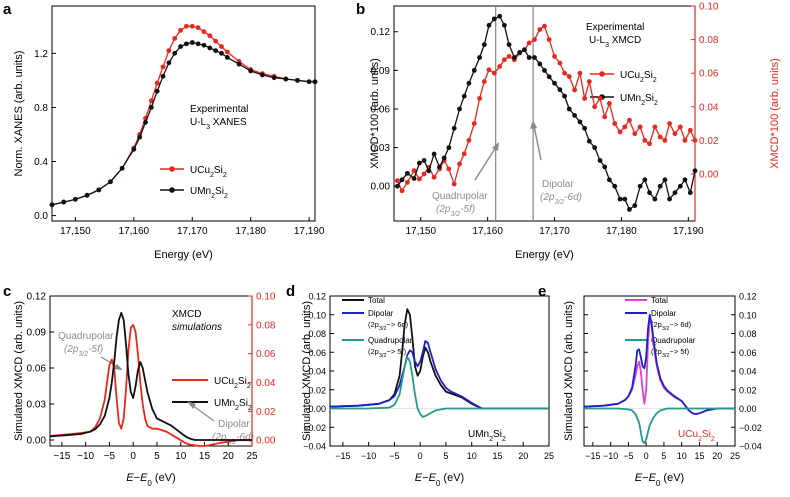 The width and height of the screenshot is (790, 497). What do you see at coordinates (621, 231) in the screenshot?
I see `x-tick-label: 17,180` at bounding box center [621, 231].